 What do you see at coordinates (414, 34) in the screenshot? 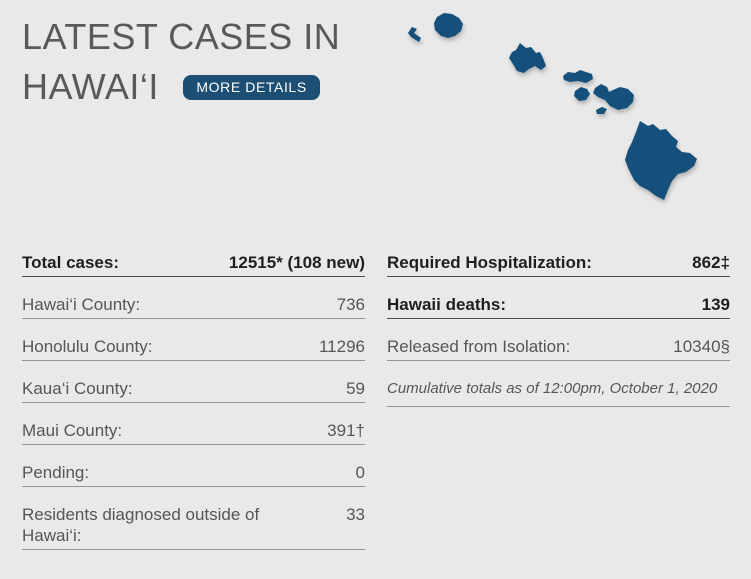
I see `island-niihau` at bounding box center [414, 34].